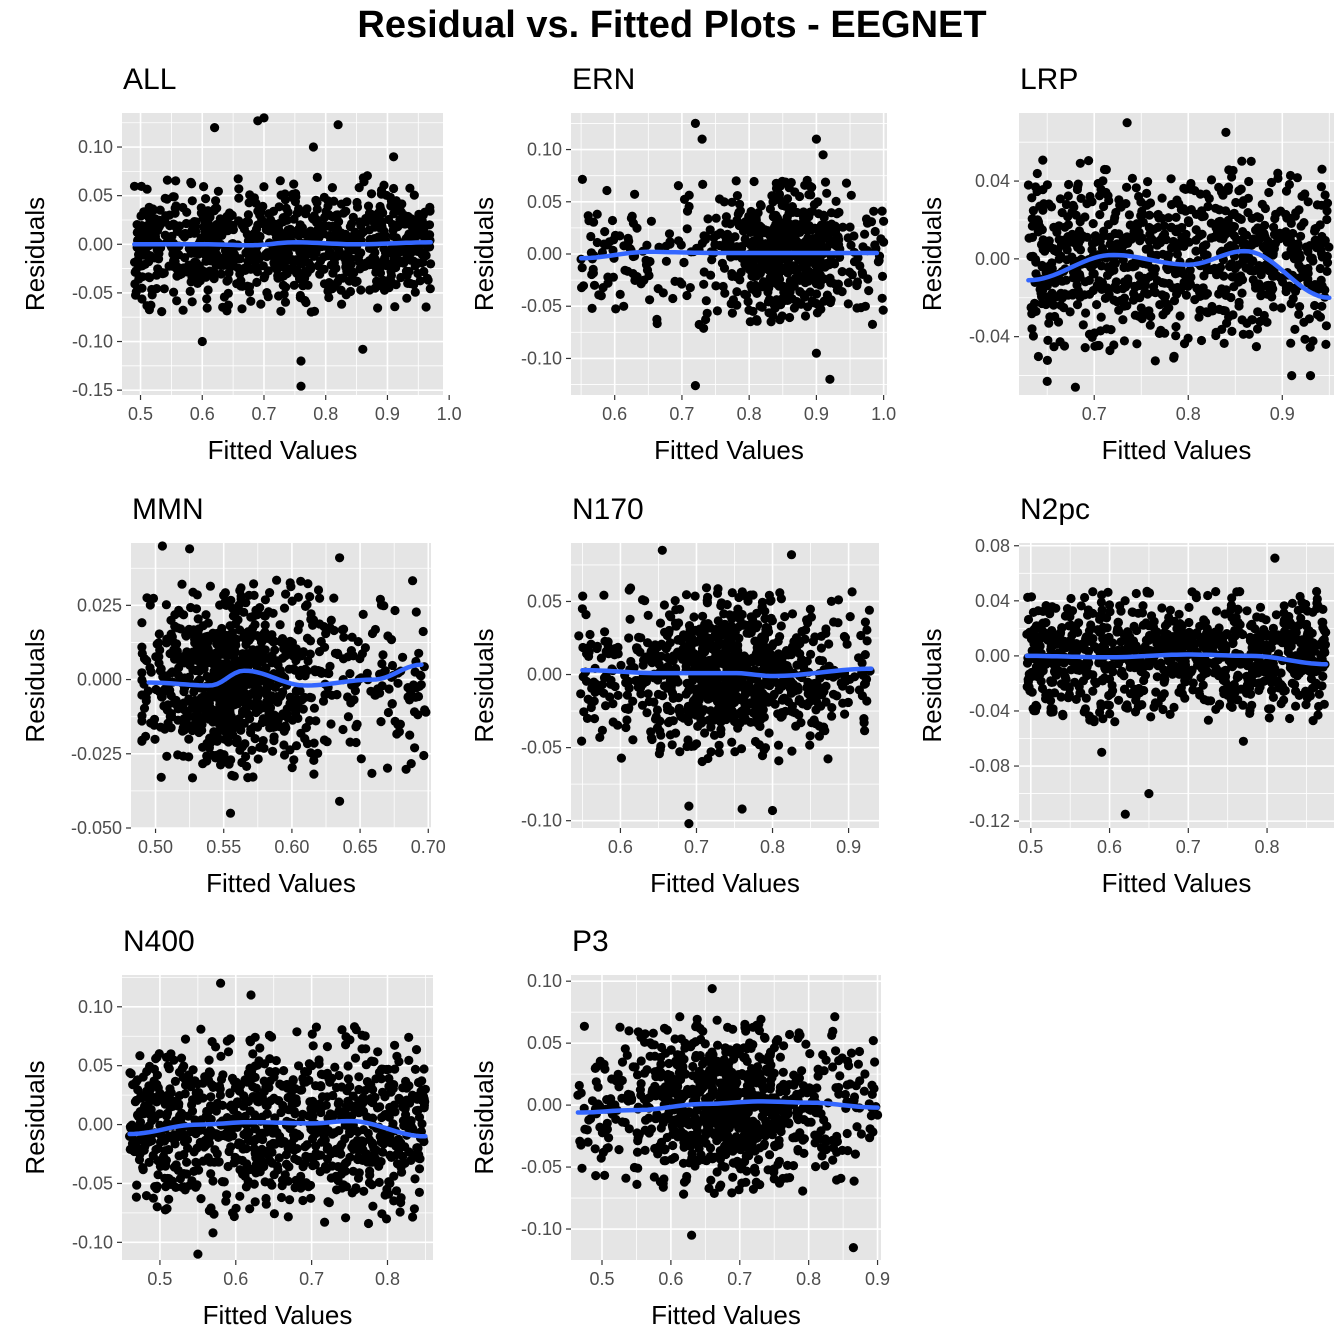  I want to click on x-tick-label: 0.9, so click(387, 414).